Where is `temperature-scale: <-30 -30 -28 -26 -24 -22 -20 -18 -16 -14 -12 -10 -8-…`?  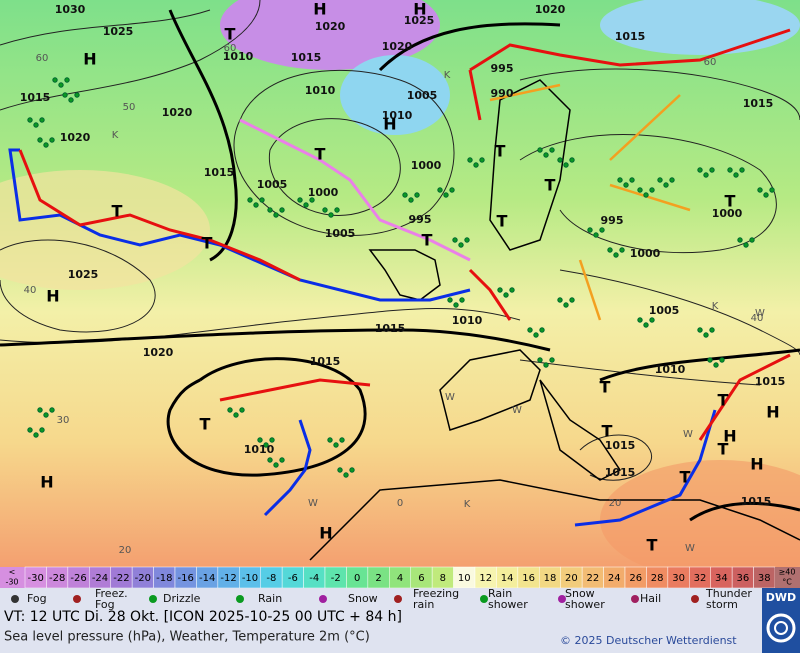
temperature-scale: <-30 -30 -28 -26 -24 -22 -20 -18 -16 -14 -12 -10 -8-… is located at coordinates (400, 577).